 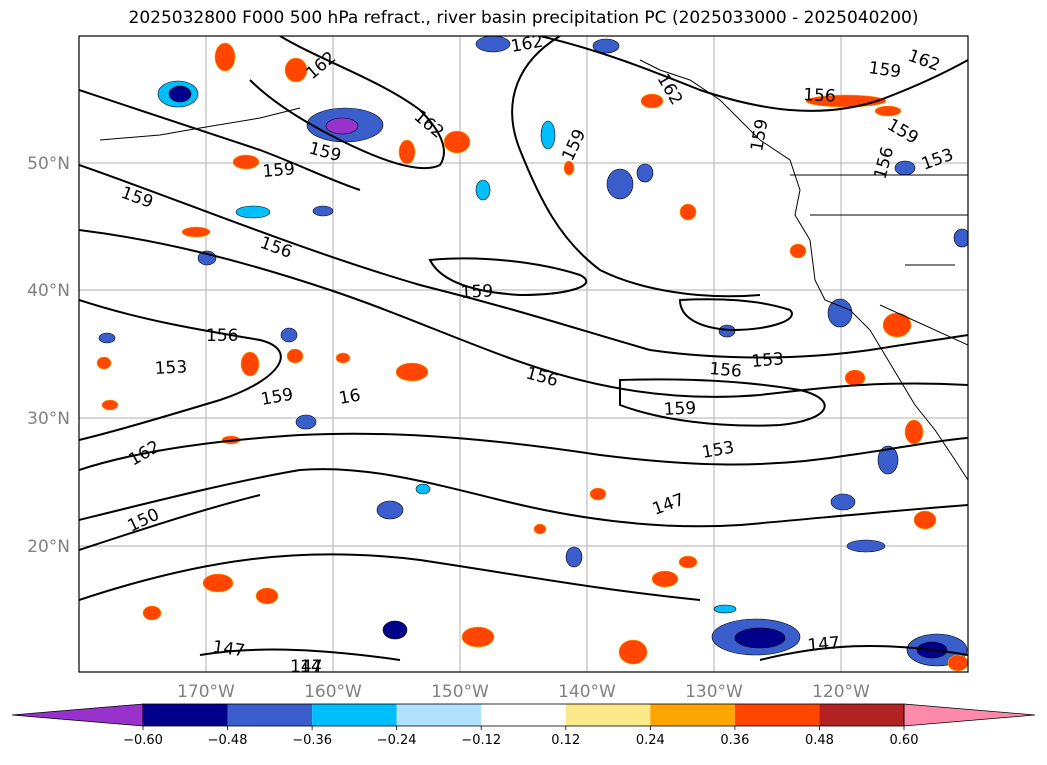 What do you see at coordinates (460, 692) in the screenshot?
I see `lon-tick-label: 150°W` at bounding box center [460, 692].